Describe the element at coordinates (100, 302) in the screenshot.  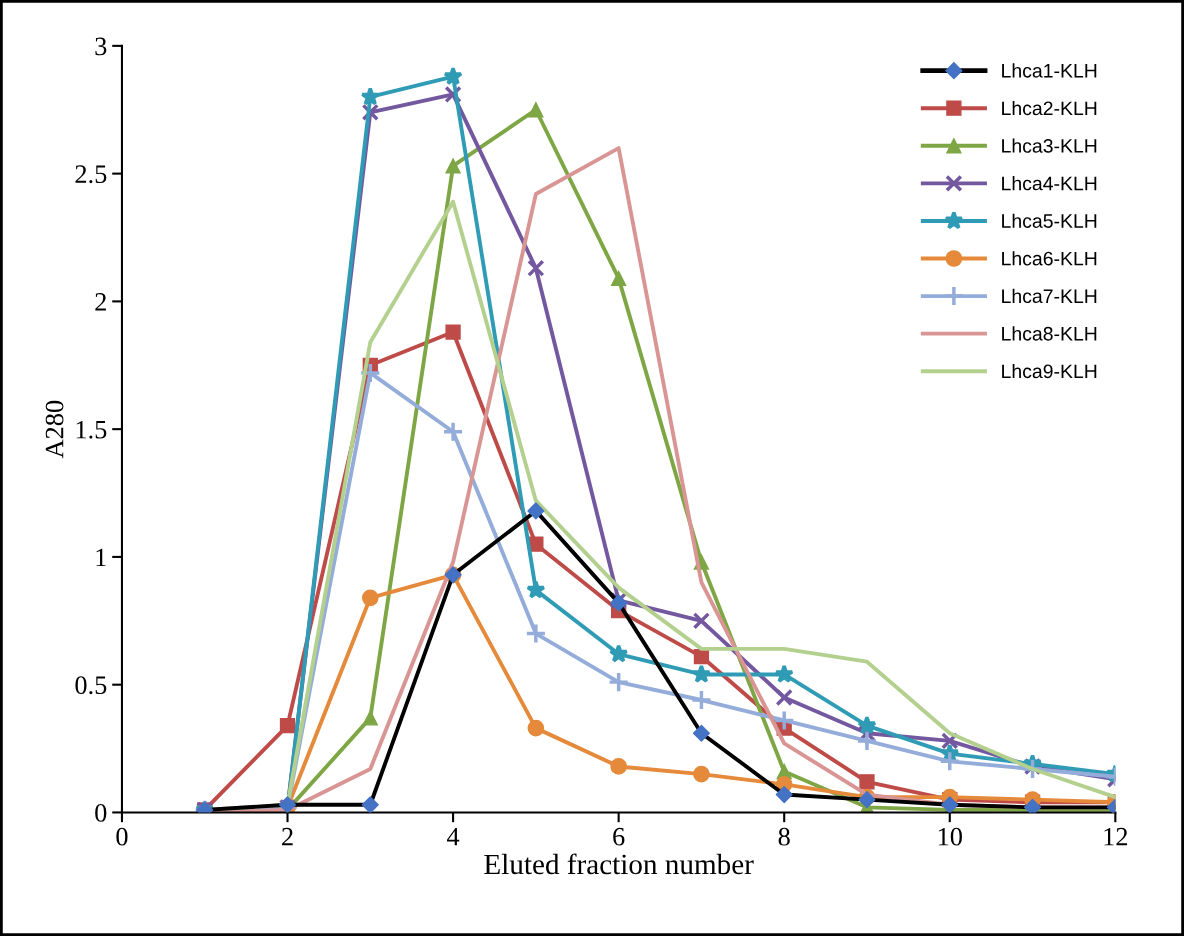
I see `y-tick-label: 2` at that location.